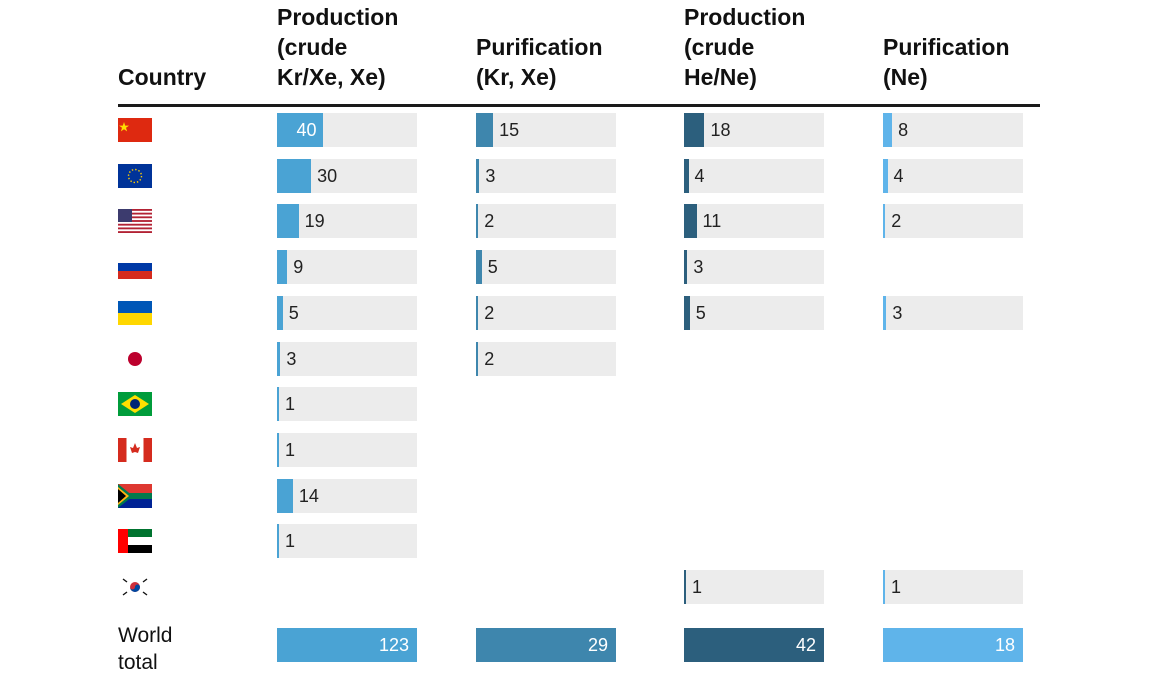  What do you see at coordinates (720, 130) in the screenshot?
I see `bar-value-label: 18` at bounding box center [720, 130].